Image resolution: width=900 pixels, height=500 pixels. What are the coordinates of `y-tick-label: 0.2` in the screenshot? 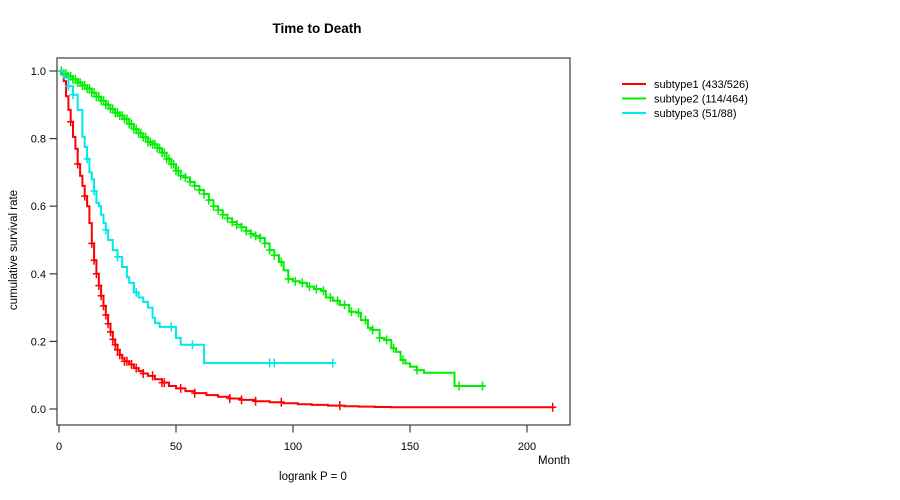 It's located at (38, 342).